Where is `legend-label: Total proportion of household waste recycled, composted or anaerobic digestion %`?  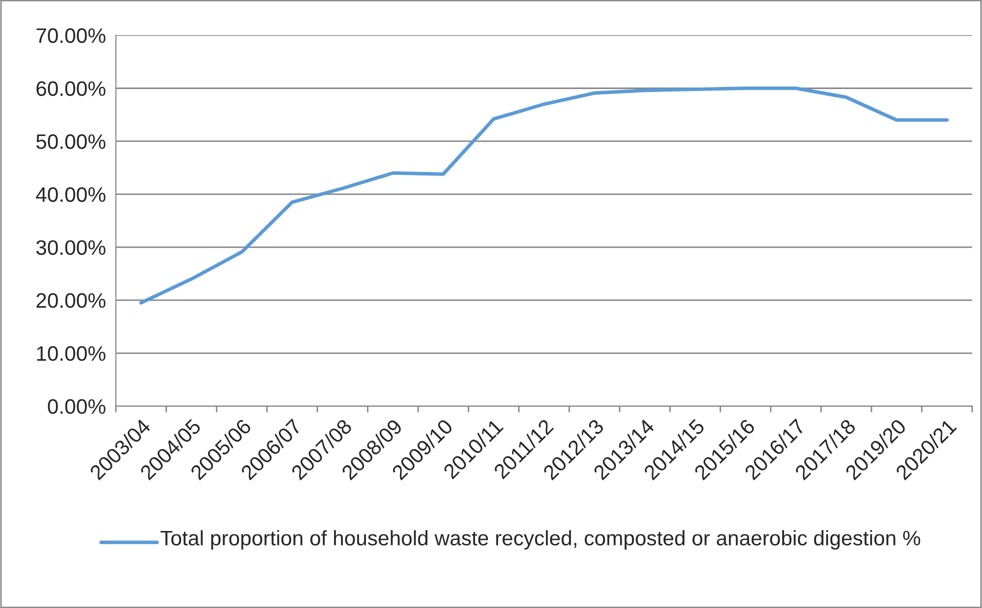 legend-label: Total proportion of household waste recycled, composted or anaerobic digestion % is located at coordinates (540, 540).